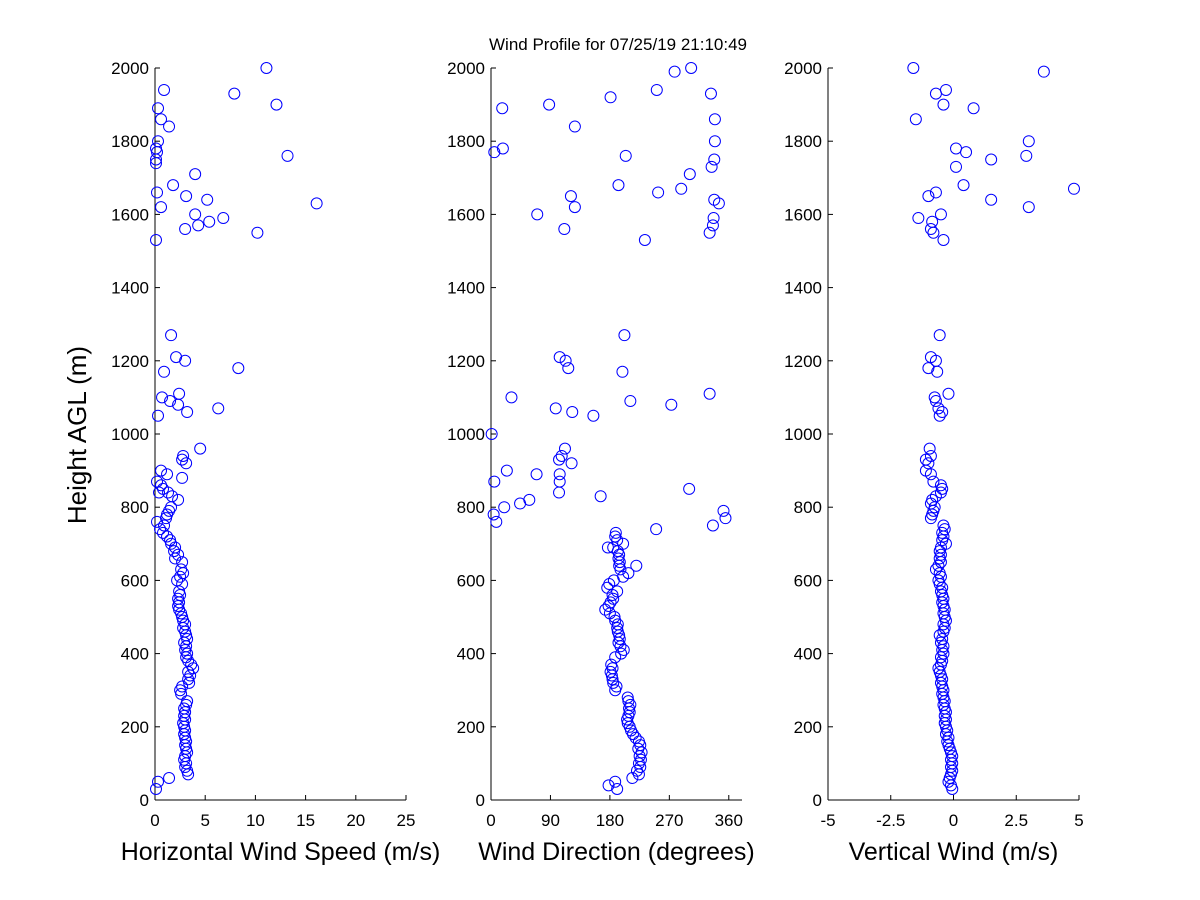 The height and width of the screenshot is (900, 1200). Describe the element at coordinates (471, 580) in the screenshot. I see `direction-y-tick-label: 600` at that location.